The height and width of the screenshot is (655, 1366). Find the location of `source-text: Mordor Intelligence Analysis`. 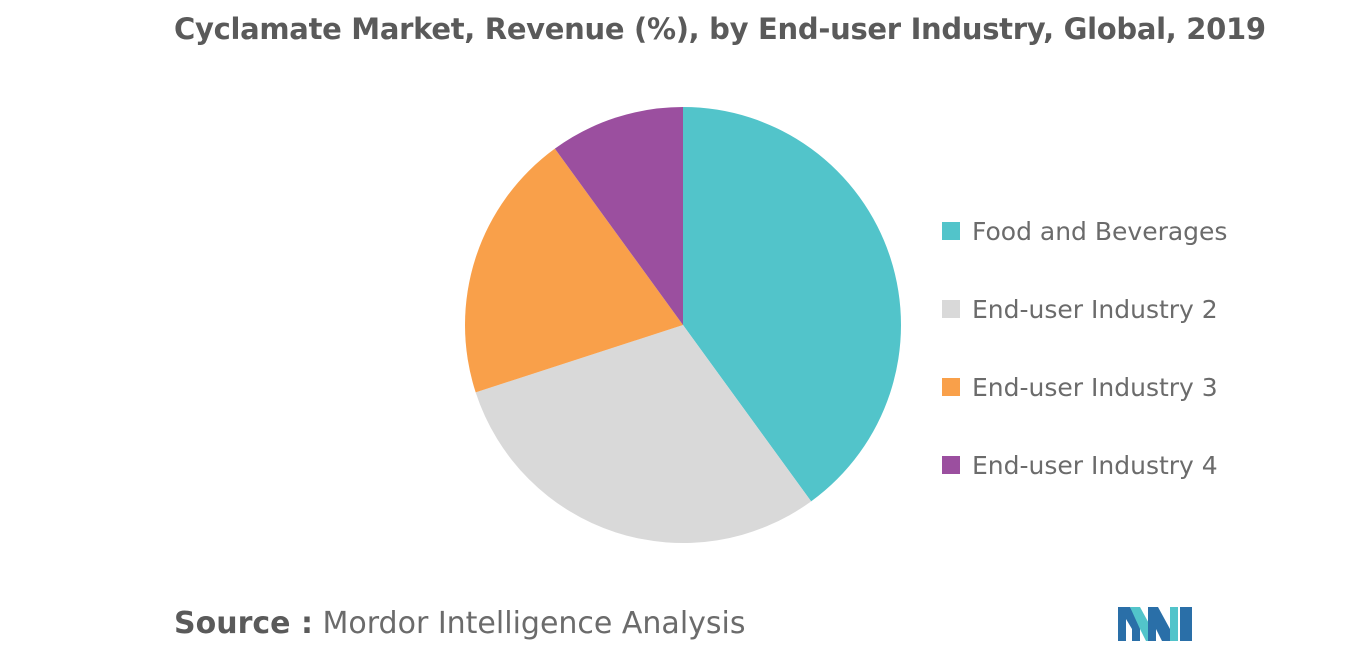

source-text: Mordor Intelligence Analysis is located at coordinates (534, 623).